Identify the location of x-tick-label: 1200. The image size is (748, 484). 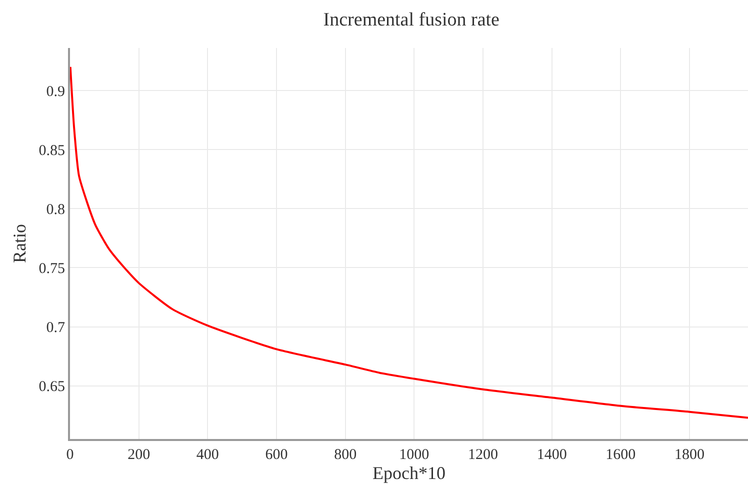
(483, 455).